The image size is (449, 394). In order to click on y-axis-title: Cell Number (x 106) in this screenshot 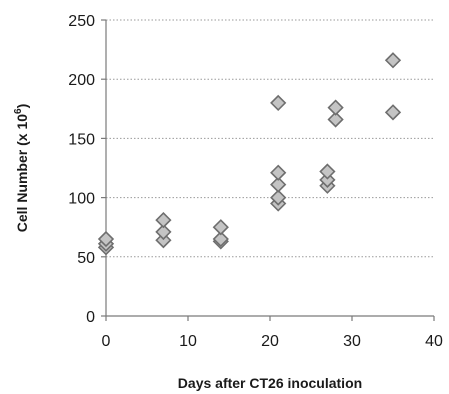, I will do `click(21, 168)`.